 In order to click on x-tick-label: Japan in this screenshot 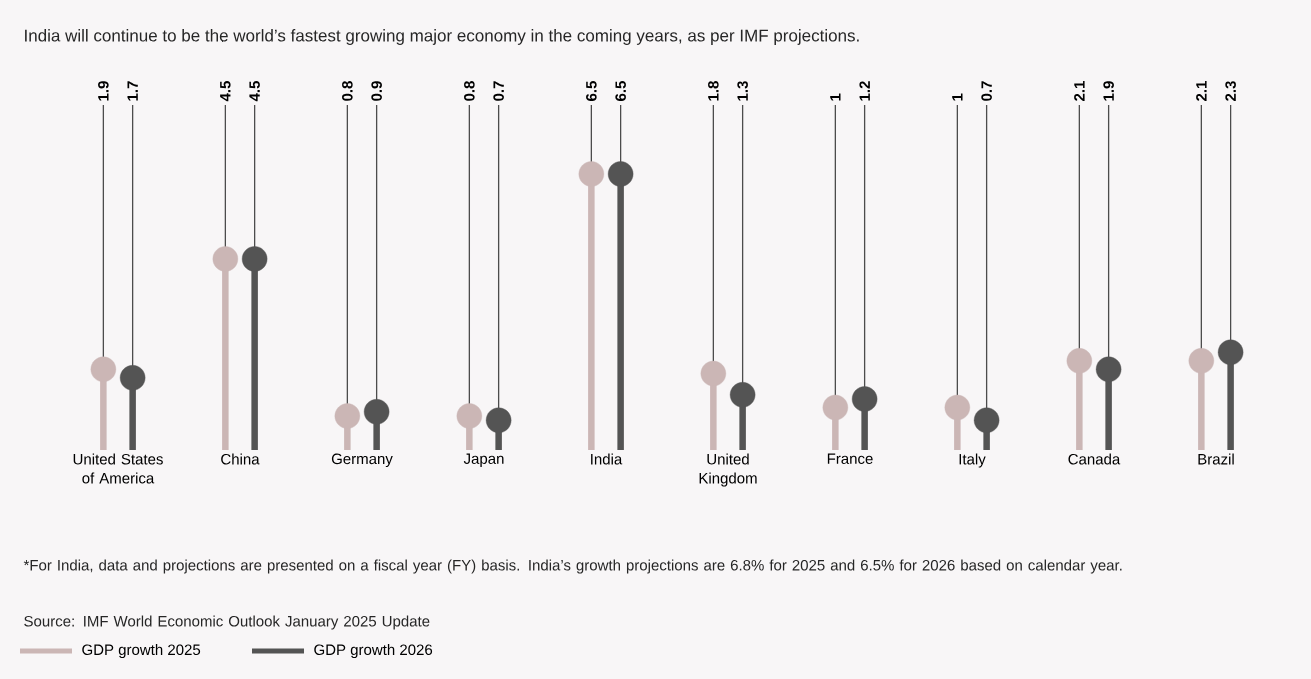, I will do `click(483, 460)`.